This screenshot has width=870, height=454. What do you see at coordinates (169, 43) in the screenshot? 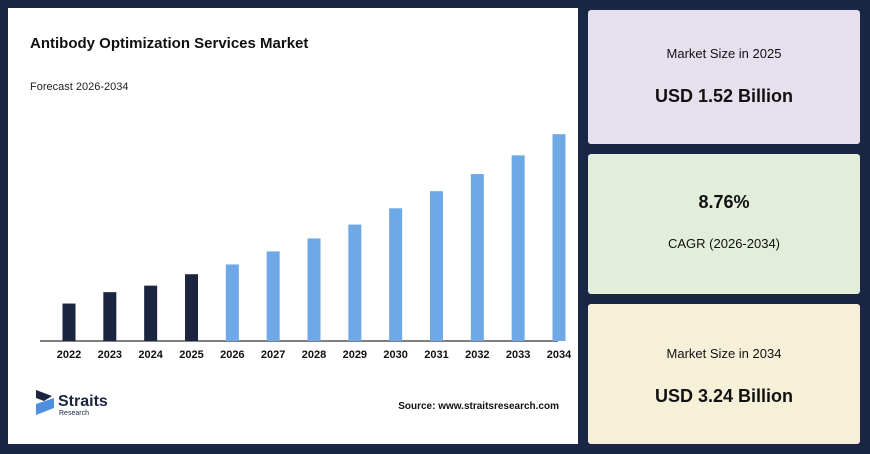
I see `chart-title: Antibody Optimization Services Market` at bounding box center [169, 43].